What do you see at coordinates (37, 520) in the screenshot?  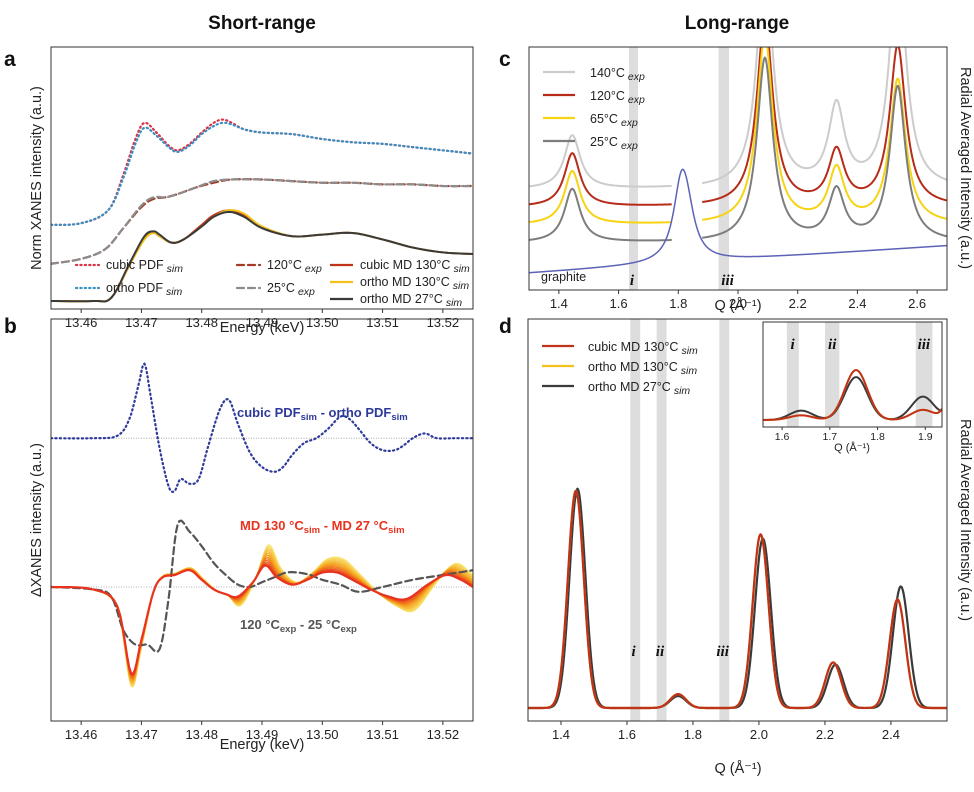 I see `panel-b-ylabel: ΔXANES intensity (a.u.)` at bounding box center [37, 520].